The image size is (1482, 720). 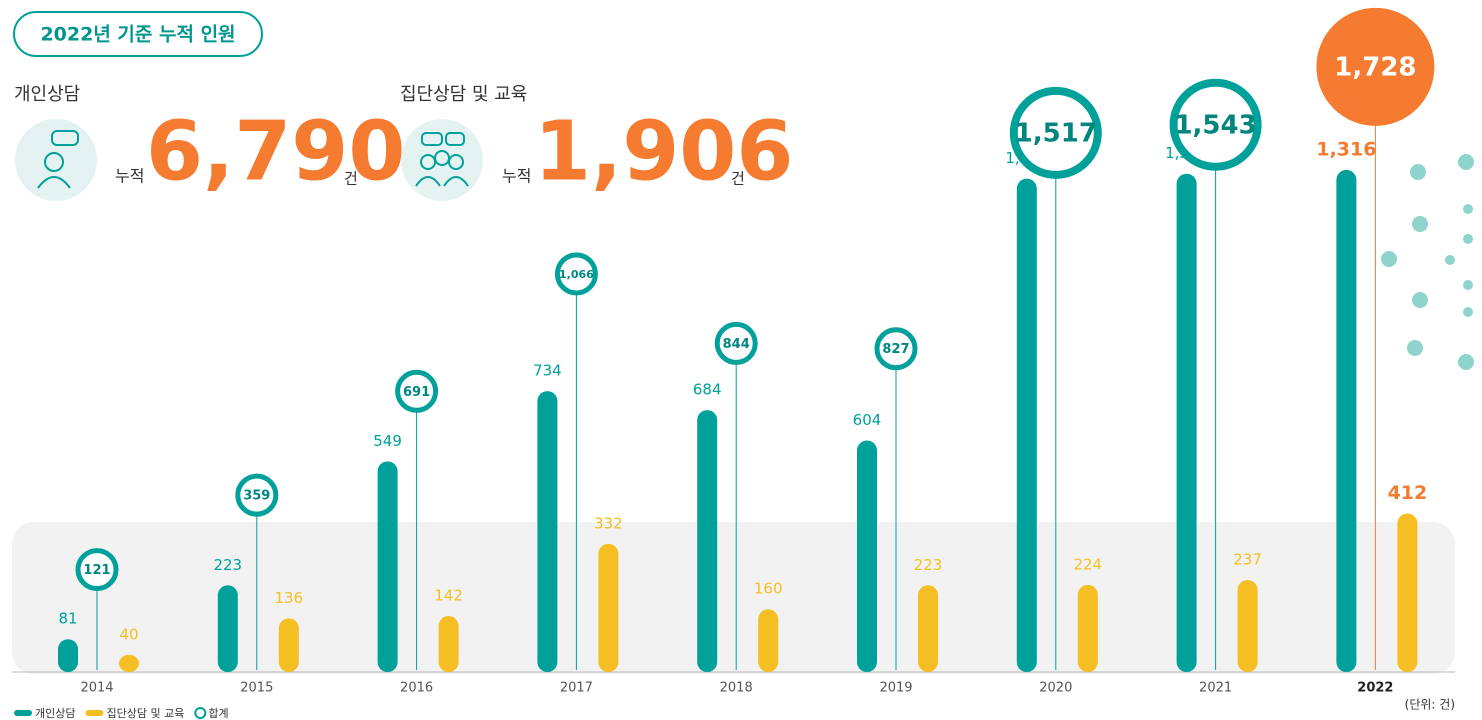 I want to click on total-label: 827, so click(x=895, y=349).